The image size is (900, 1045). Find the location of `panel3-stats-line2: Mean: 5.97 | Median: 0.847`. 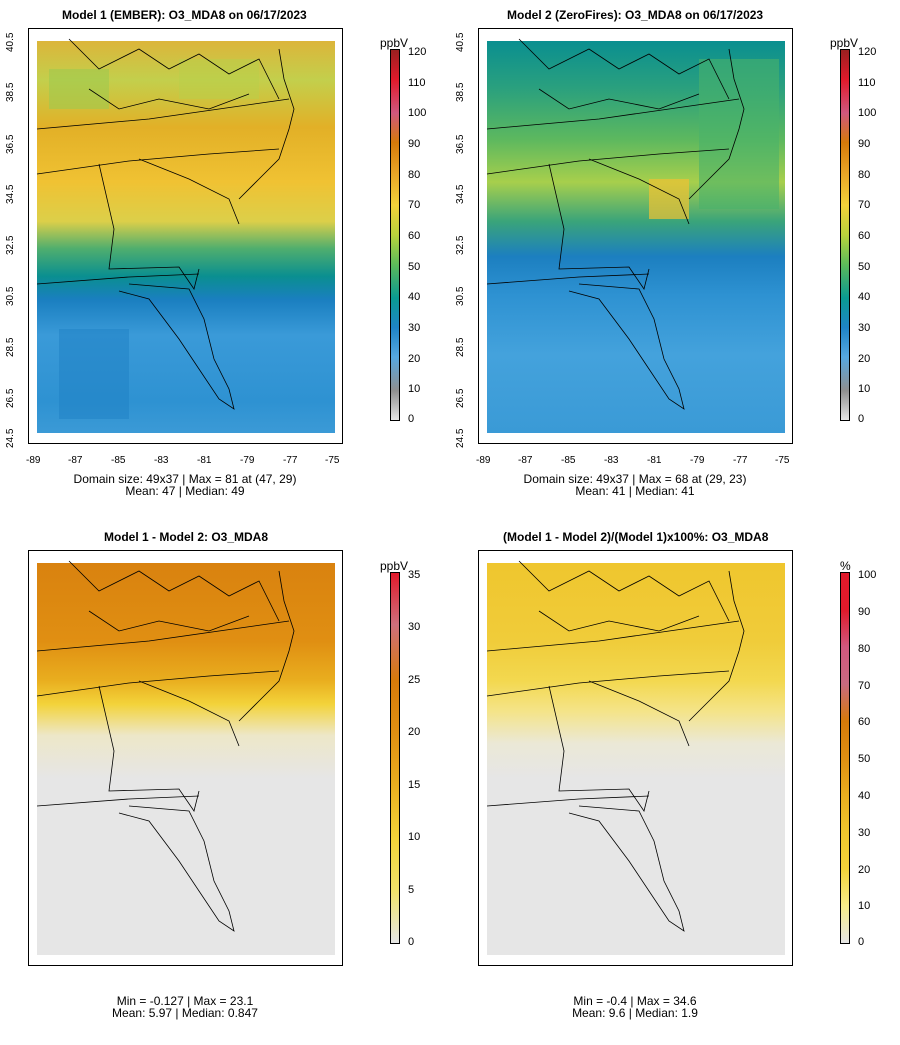

panel3-stats-line2: Mean: 5.97 | Median: 0.847 is located at coordinates (185, 1013).